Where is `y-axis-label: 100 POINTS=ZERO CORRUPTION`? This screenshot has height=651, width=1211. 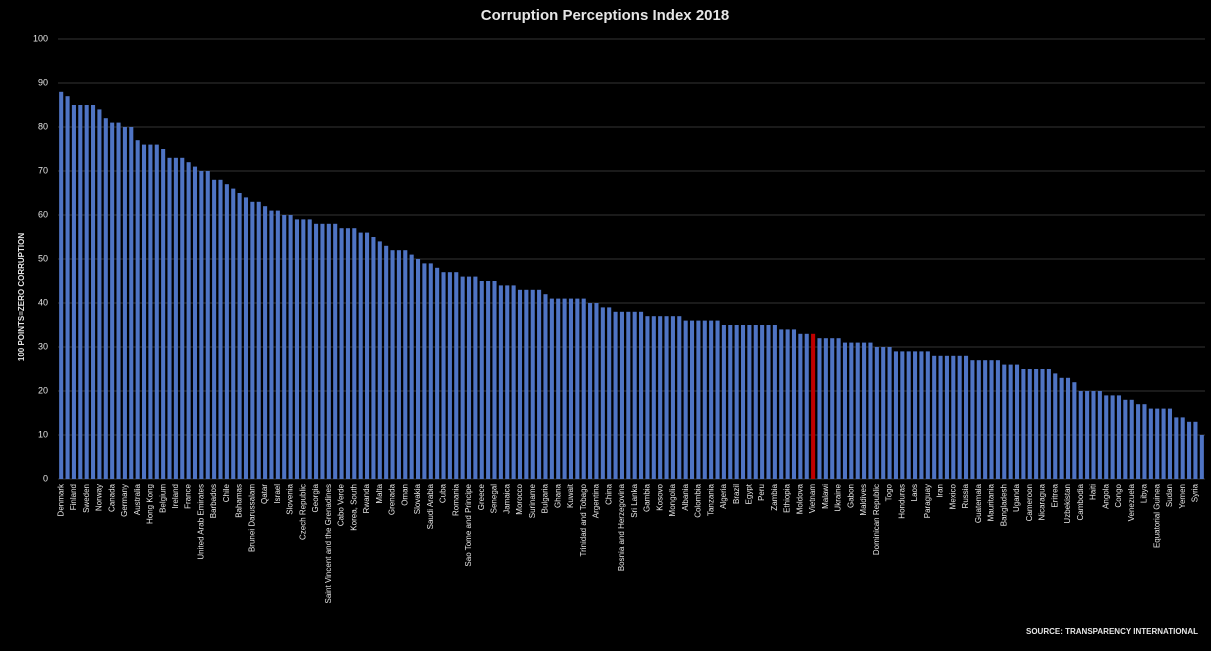 y-axis-label: 100 POINTS=ZERO CORRUPTION is located at coordinates (21, 297).